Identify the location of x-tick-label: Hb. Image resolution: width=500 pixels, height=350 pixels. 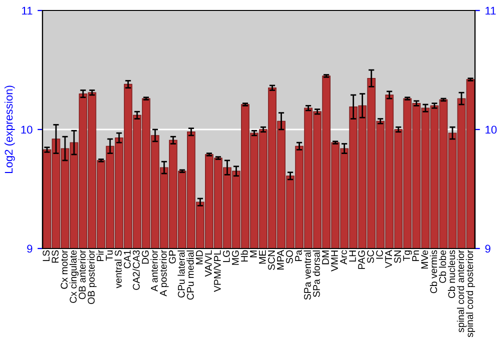
(244, 256).